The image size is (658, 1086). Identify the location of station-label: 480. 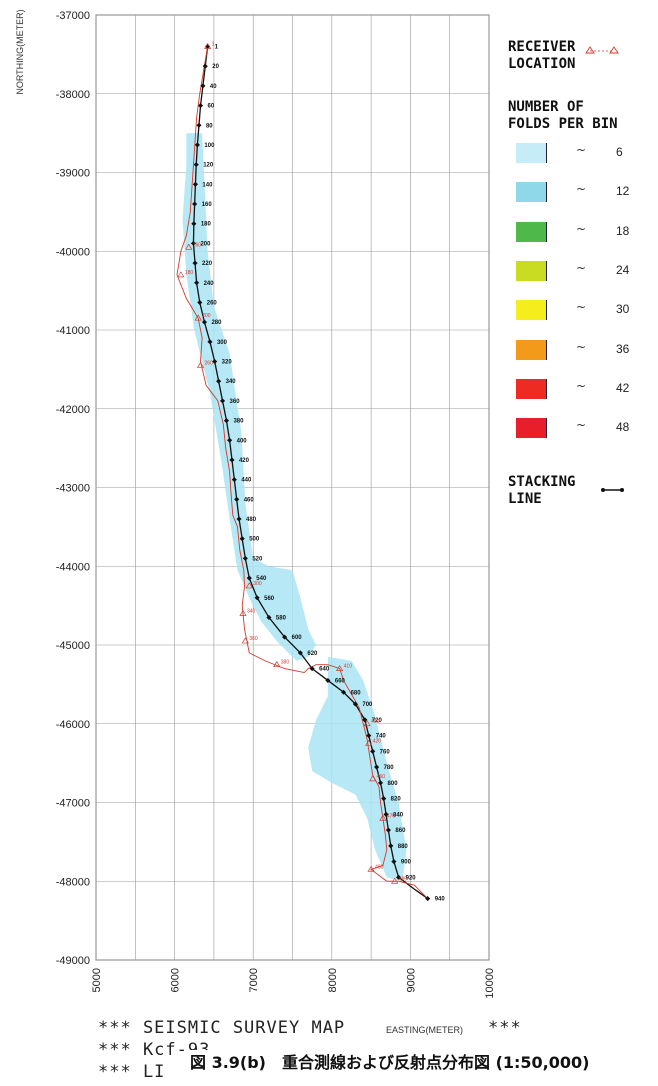
(251, 520).